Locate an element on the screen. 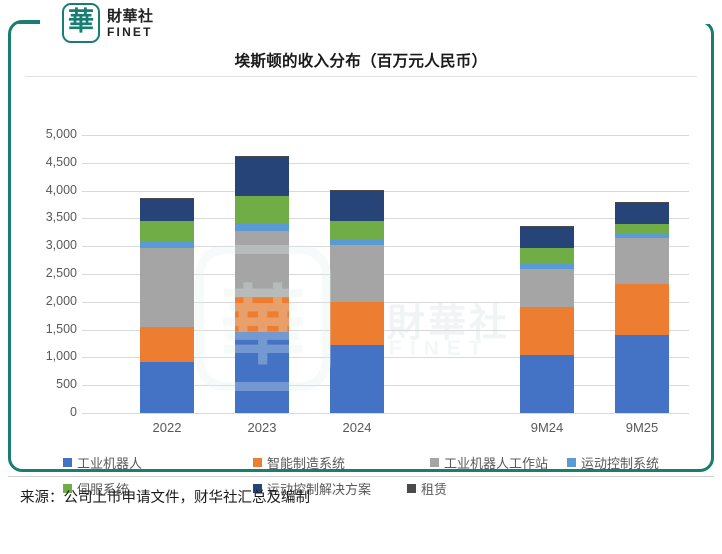 The width and height of the screenshot is (722, 554). legend-item: 伺服系统 is located at coordinates (96, 488).